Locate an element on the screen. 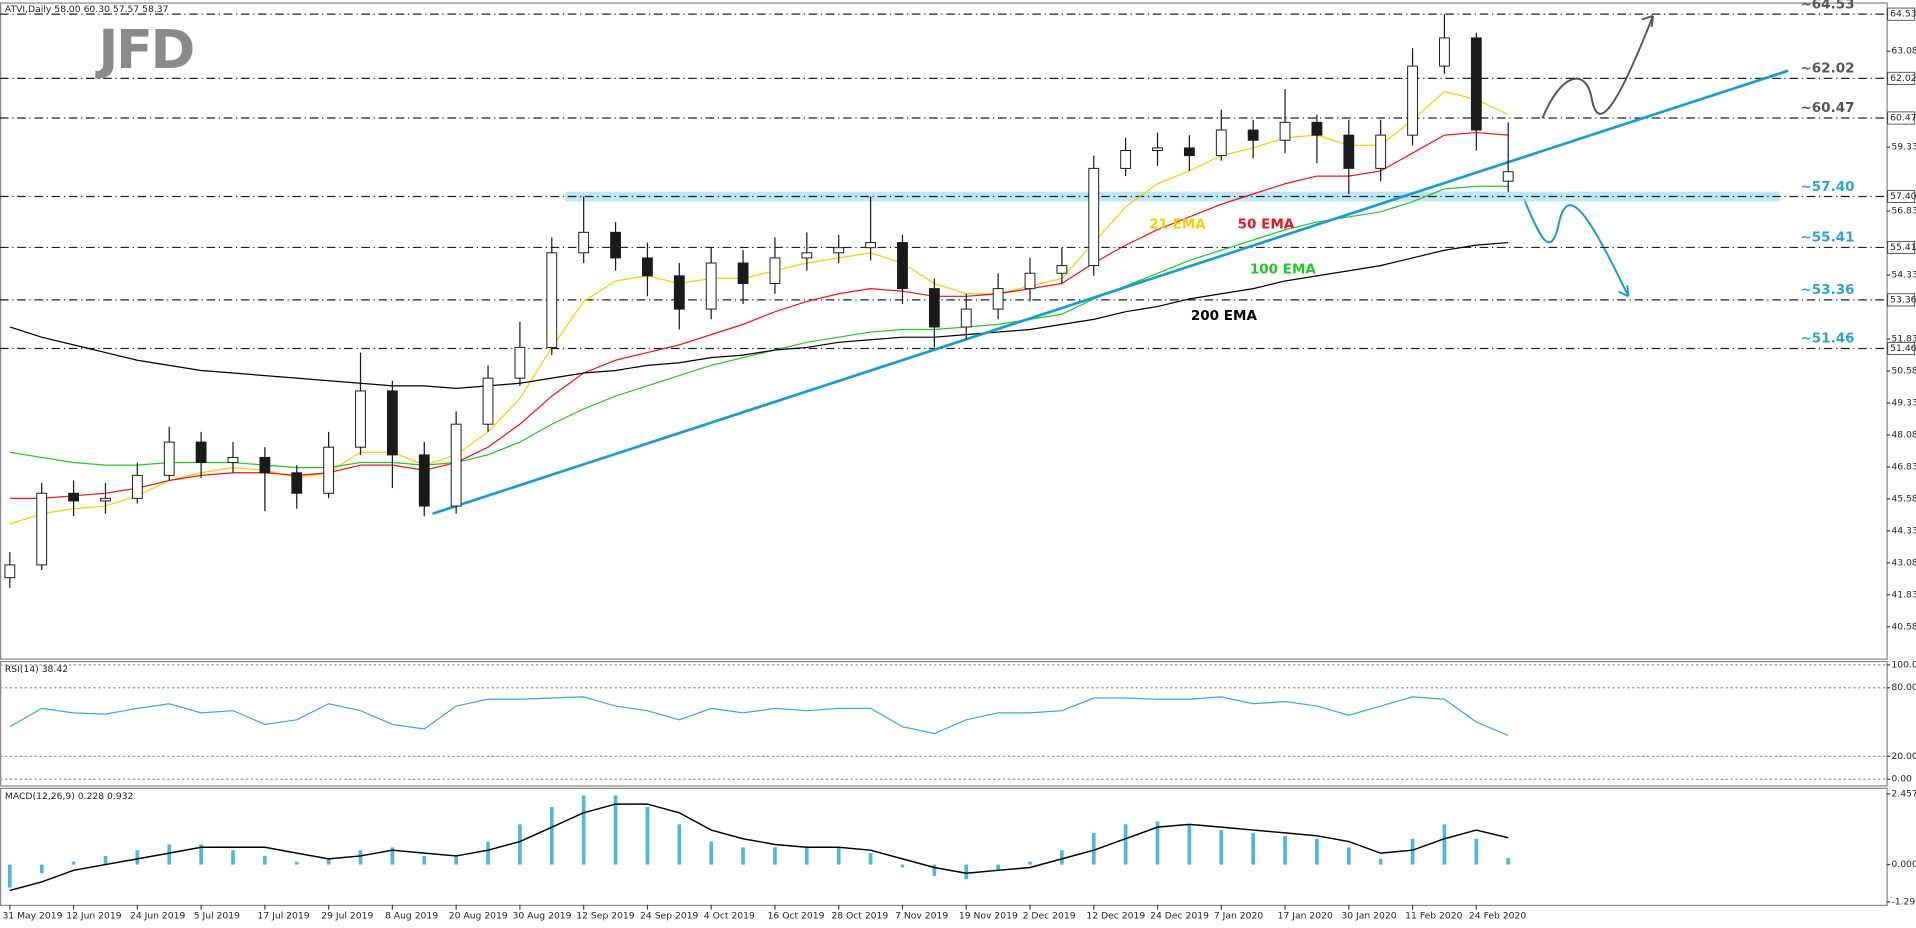 The image size is (1916, 928). y-tick-label: 56.83 is located at coordinates (1903, 211).